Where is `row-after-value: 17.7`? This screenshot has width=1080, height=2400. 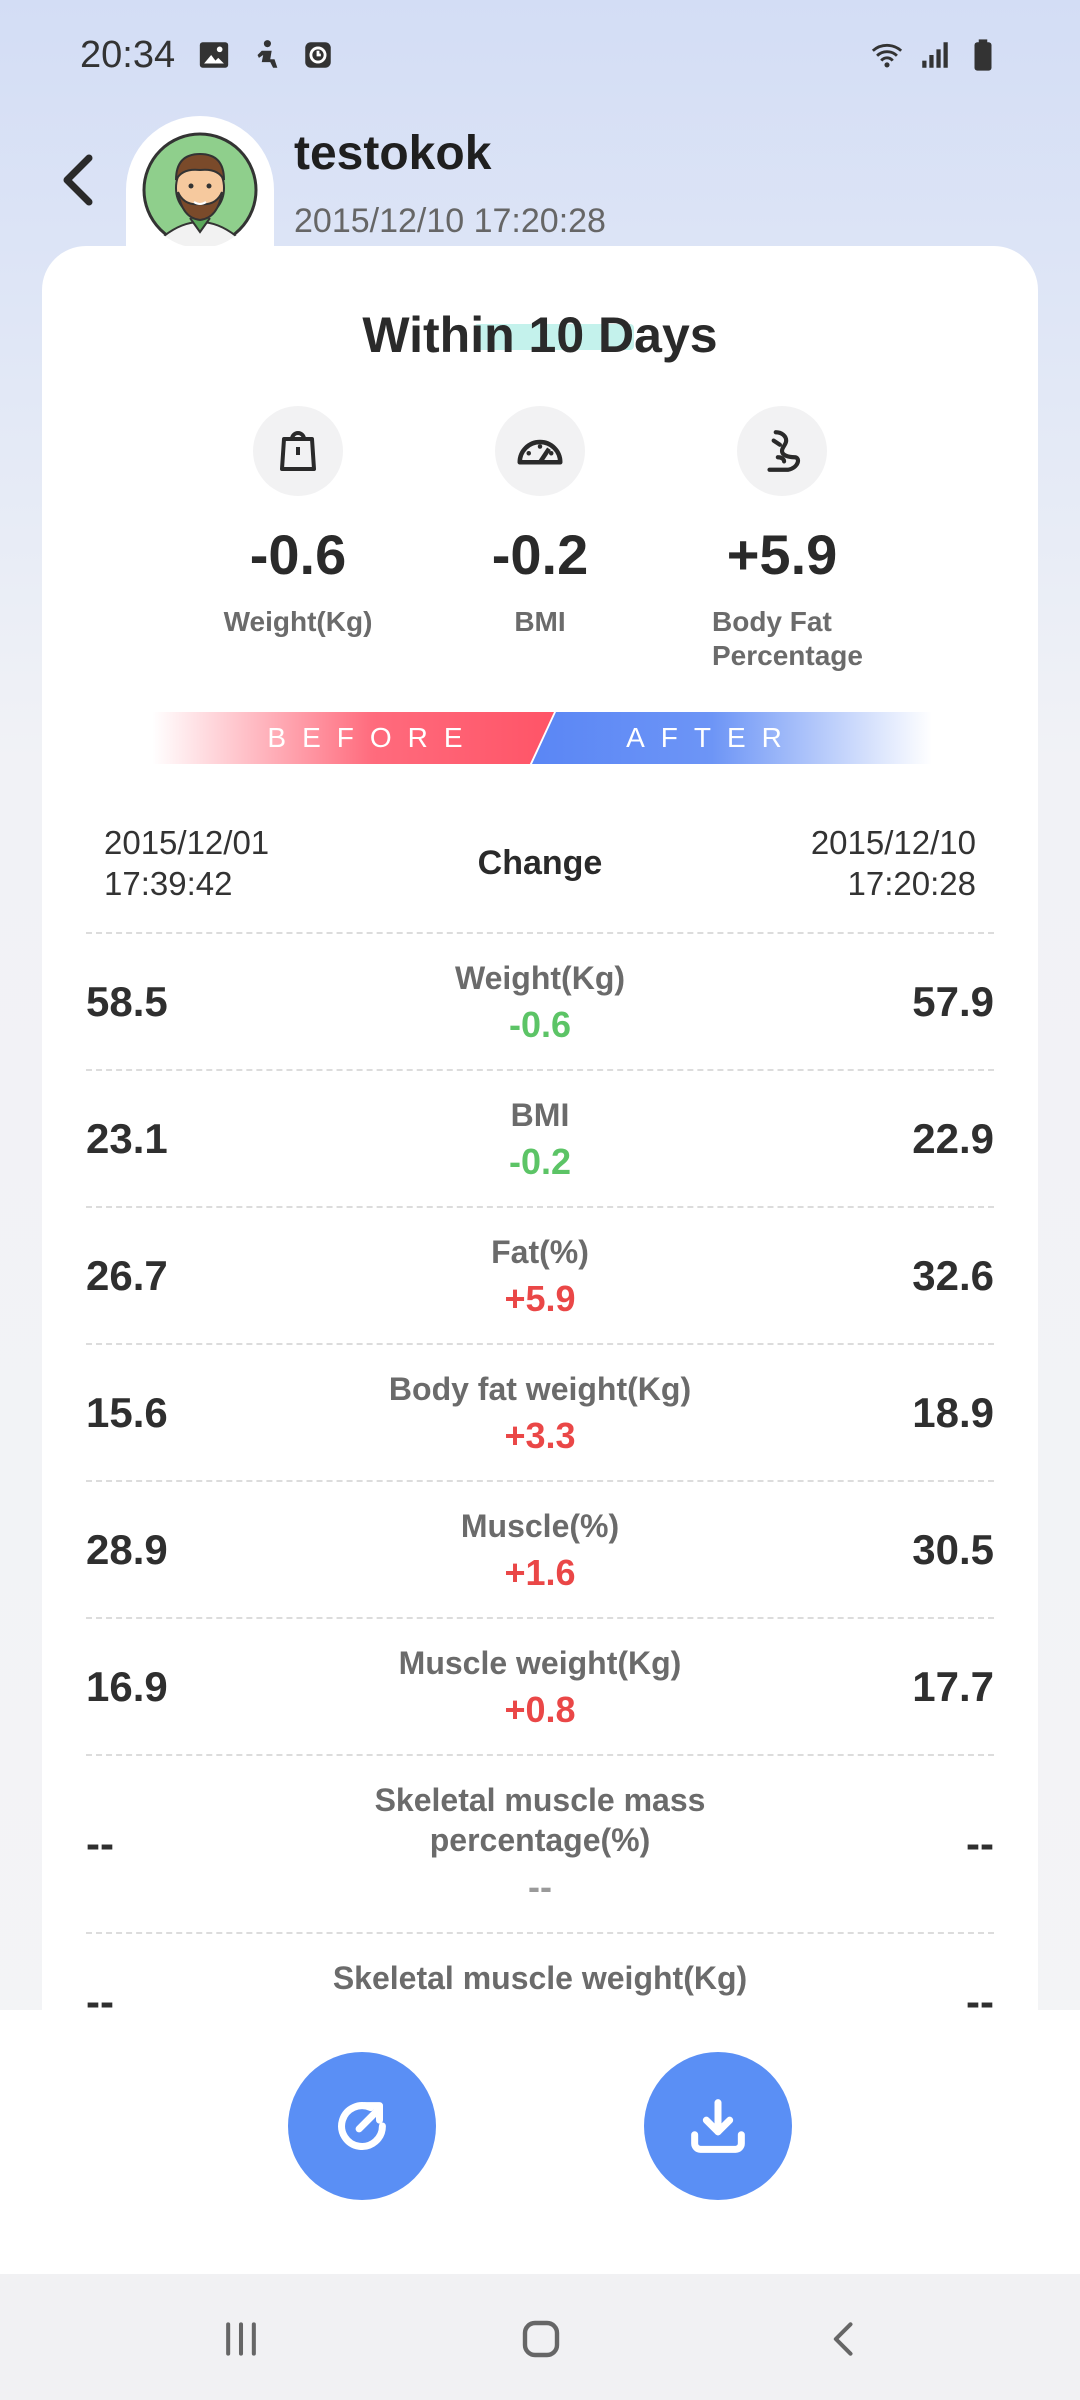 row-after-value: 17.7 is located at coordinates (953, 1686).